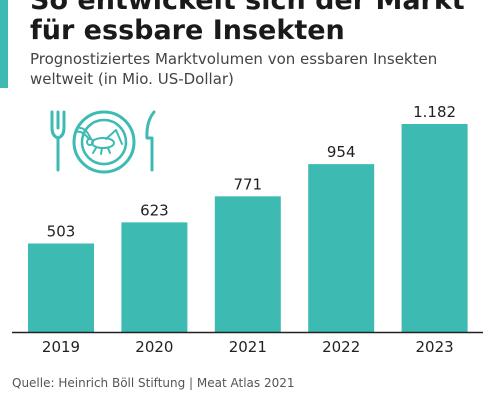 This screenshot has width=495, height=400. What do you see at coordinates (341, 248) in the screenshot?
I see `bar-2022` at bounding box center [341, 248].